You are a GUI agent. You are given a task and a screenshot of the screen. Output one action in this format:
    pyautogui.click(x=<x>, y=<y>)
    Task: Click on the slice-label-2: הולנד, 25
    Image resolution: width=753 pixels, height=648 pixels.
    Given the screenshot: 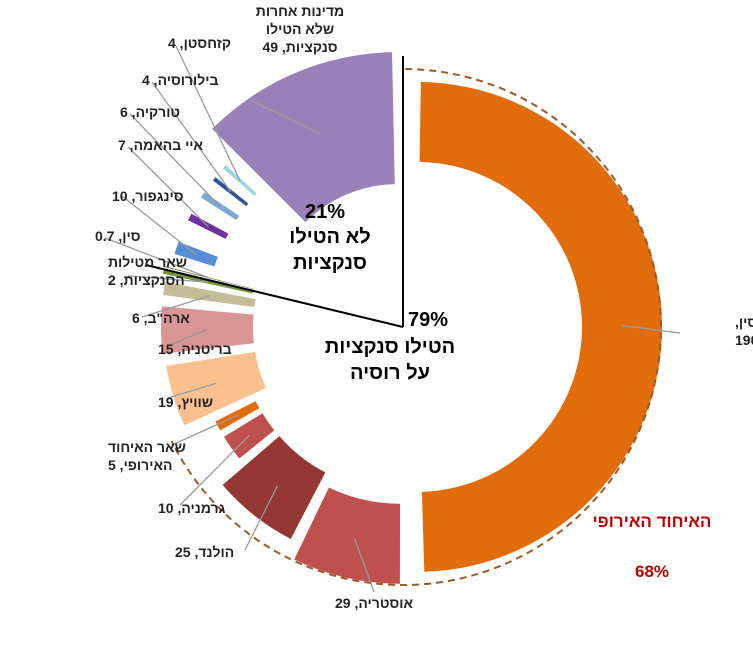 What is the action you would take?
    pyautogui.click(x=204, y=552)
    